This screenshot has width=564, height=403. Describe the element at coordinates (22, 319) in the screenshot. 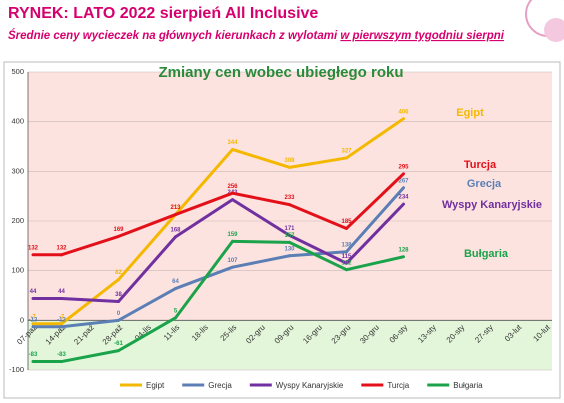

I see `y-tick-label: 0` at that location.